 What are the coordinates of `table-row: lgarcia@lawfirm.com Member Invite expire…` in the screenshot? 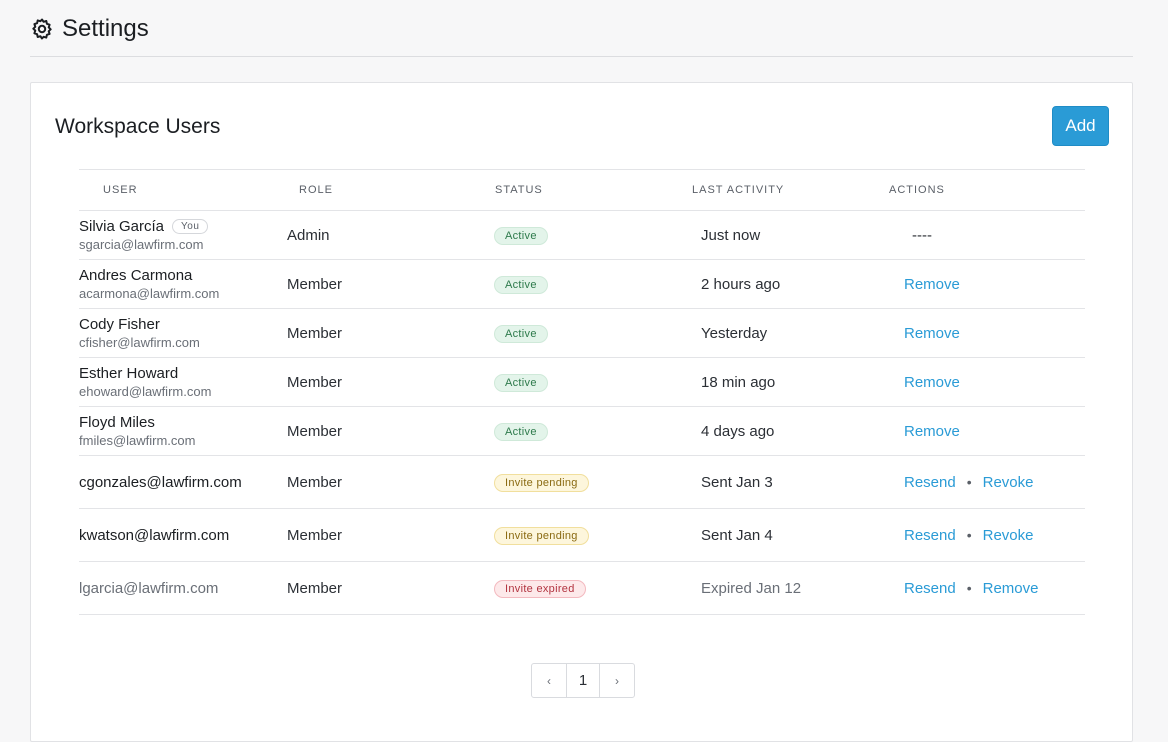 It's located at (582, 588).